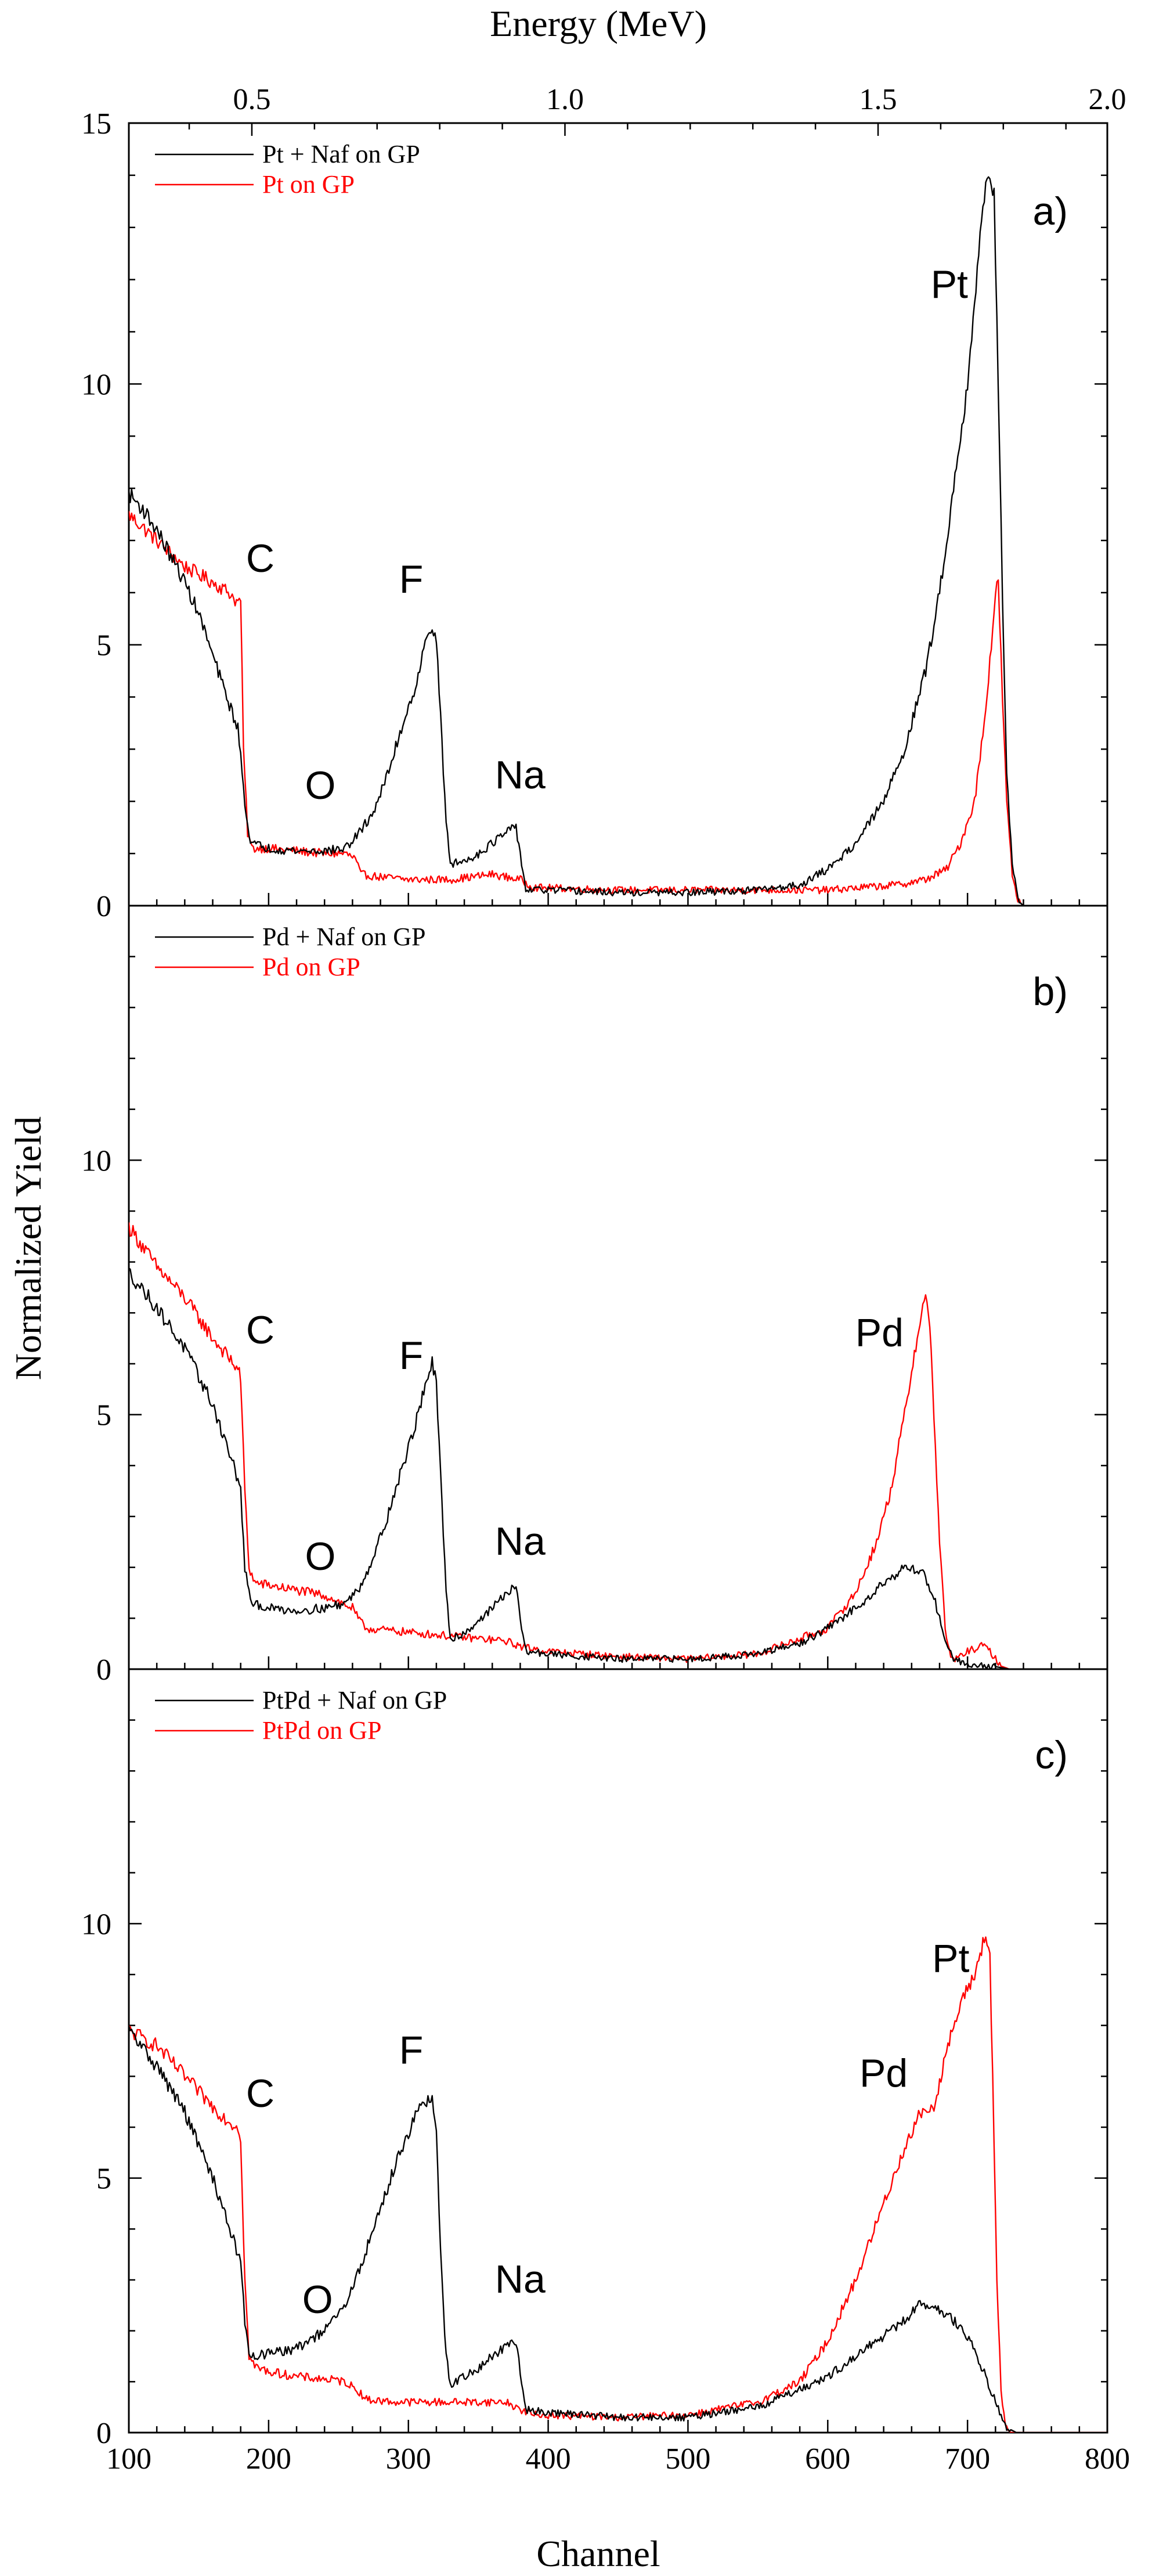 Image resolution: width=1152 pixels, height=2576 pixels. I want to click on x-tick-label: 700, so click(967, 2459).